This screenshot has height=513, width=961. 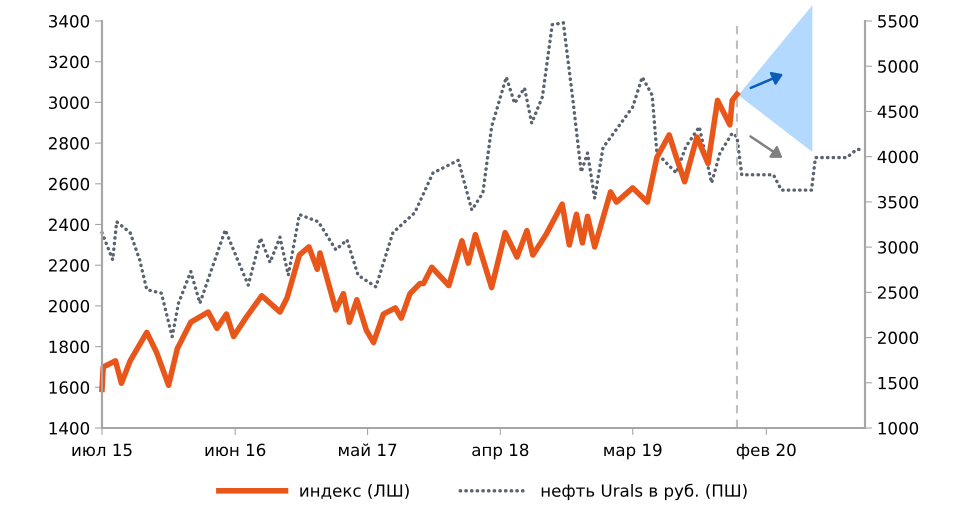 What do you see at coordinates (898, 66) in the screenshot?
I see `y2-tick-label: 5000` at bounding box center [898, 66].